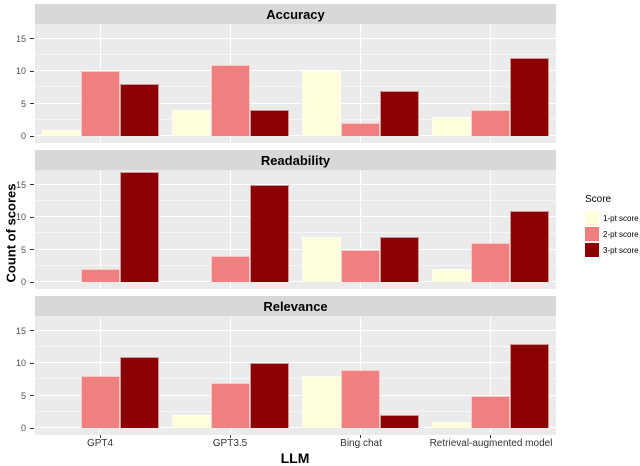  What do you see at coordinates (621, 250) in the screenshot?
I see `legend-label-3pt: 3-pt score` at bounding box center [621, 250].